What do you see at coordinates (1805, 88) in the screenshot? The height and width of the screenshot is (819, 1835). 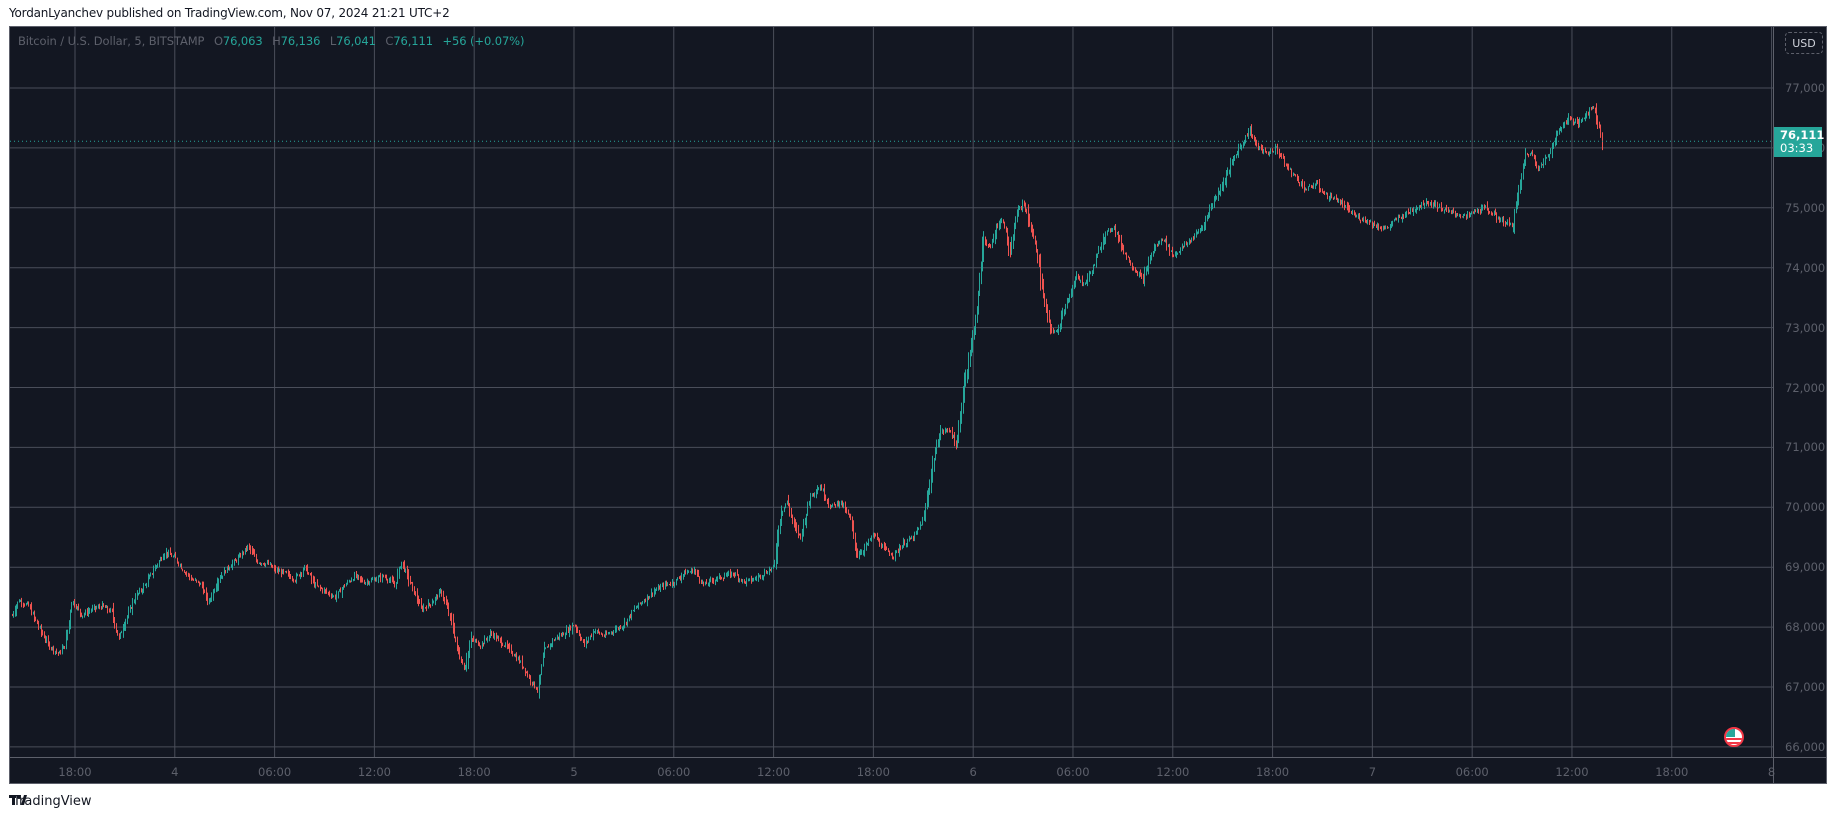 I see `price-tick-label: 77,000` at bounding box center [1805, 88].